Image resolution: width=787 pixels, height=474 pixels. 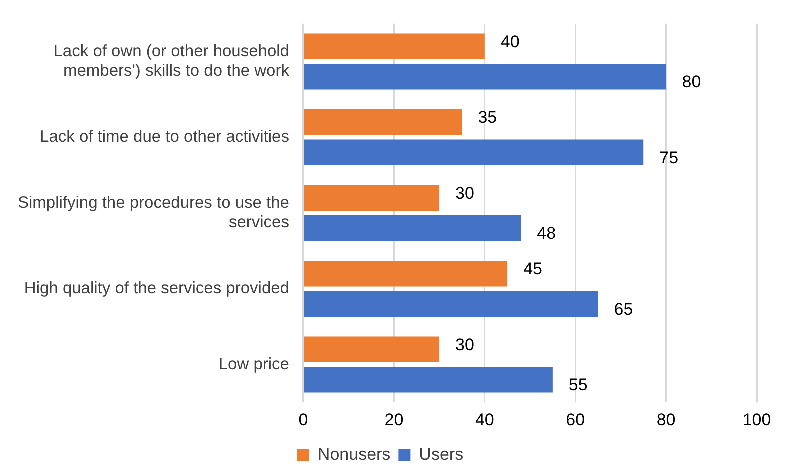 What do you see at coordinates (165, 137) in the screenshot?
I see `y-tick-label: Lack of time due to other activities` at bounding box center [165, 137].